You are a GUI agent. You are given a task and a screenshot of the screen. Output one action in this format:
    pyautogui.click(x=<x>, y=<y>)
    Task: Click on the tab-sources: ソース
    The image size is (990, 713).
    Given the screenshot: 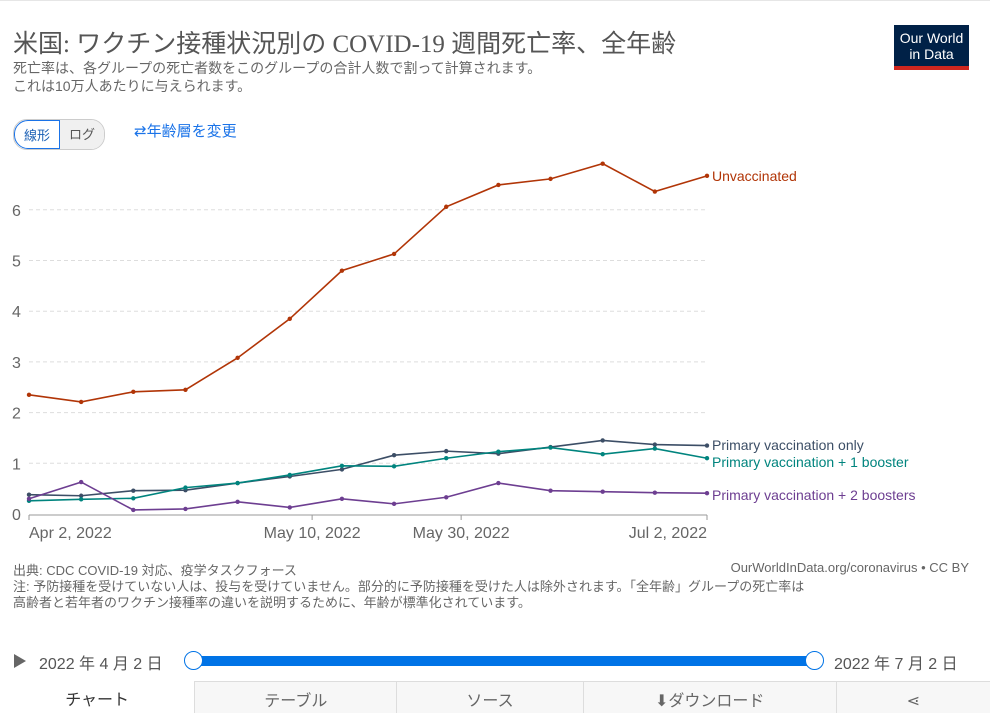 What is the action you would take?
    pyautogui.click(x=489, y=697)
    